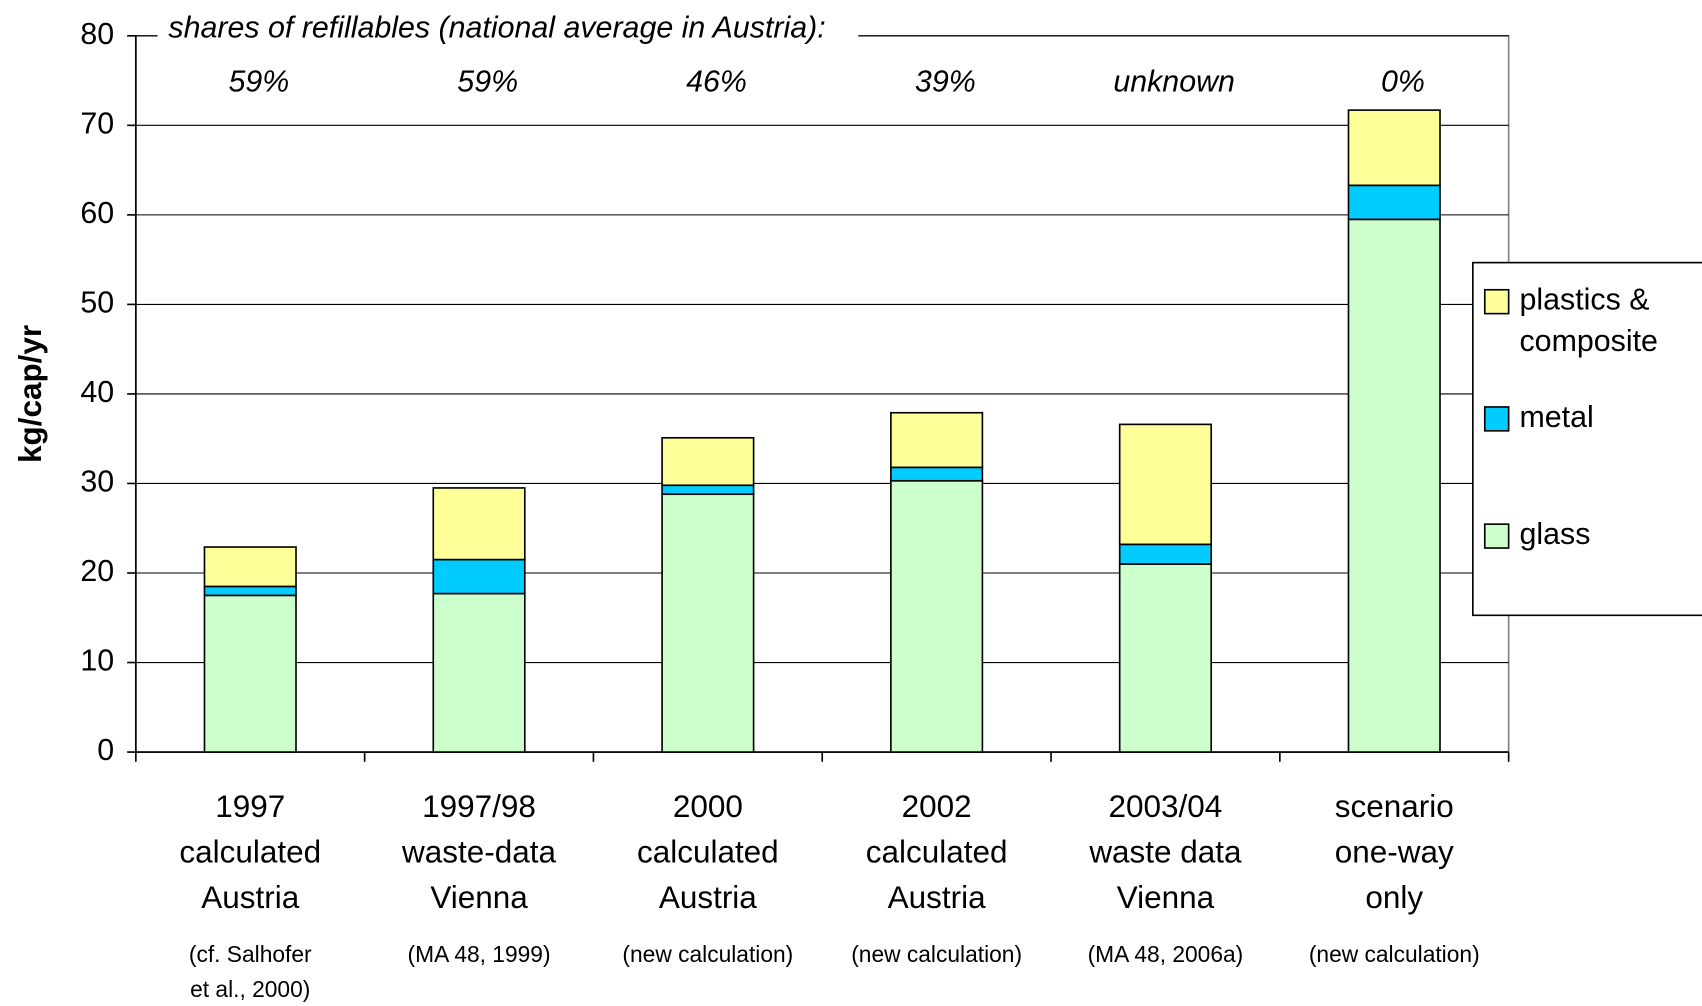  I want to click on x-source-label: et al., 2000), so click(250, 989).